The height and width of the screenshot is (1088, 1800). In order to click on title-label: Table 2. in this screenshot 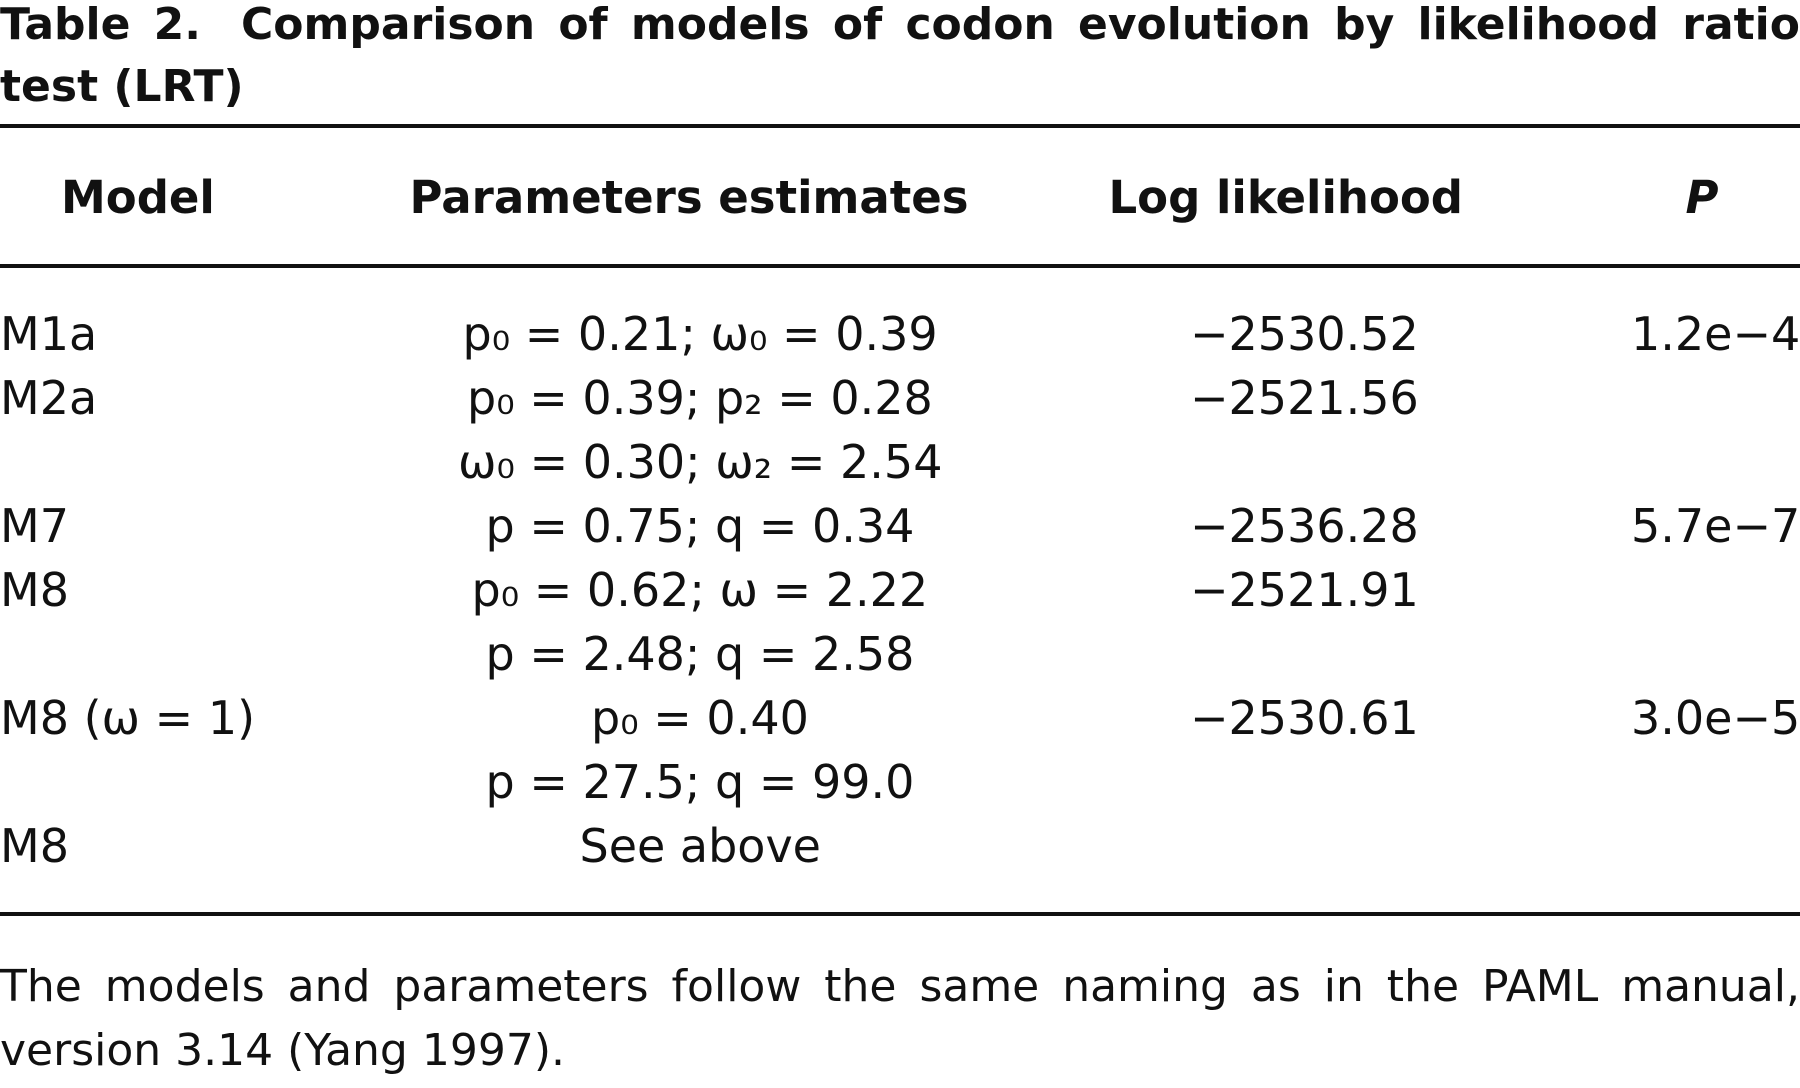, I will do `click(101, 25)`.